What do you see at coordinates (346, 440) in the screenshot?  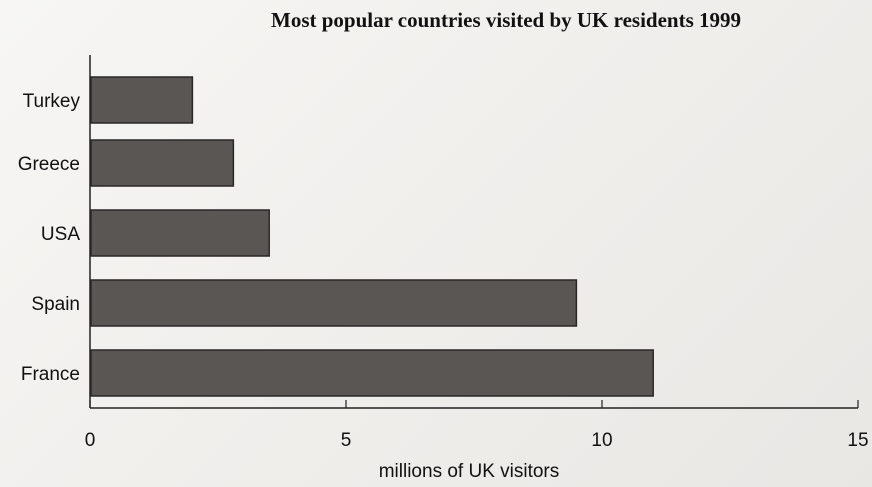 I see `x-tick-label: 5` at bounding box center [346, 440].